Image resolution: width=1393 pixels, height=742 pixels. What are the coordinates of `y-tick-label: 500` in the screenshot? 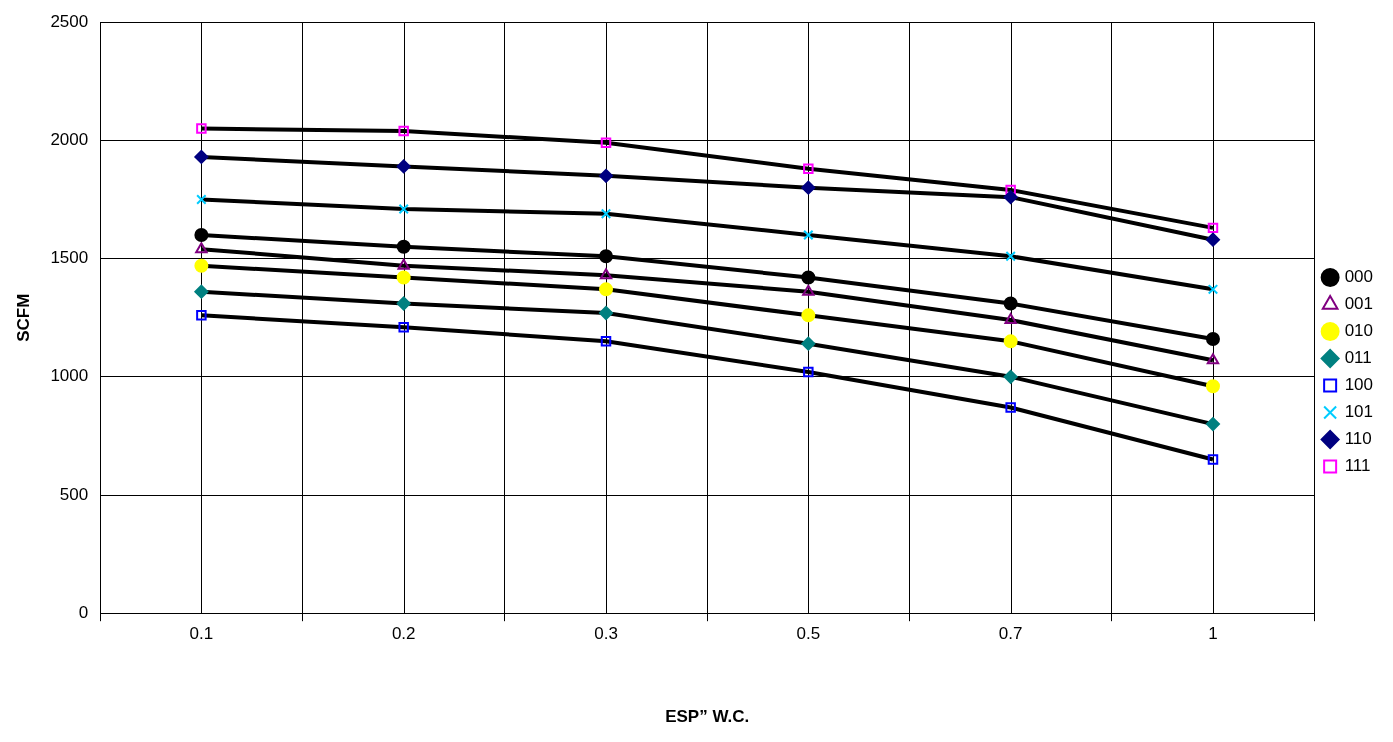 It's located at (74, 494).